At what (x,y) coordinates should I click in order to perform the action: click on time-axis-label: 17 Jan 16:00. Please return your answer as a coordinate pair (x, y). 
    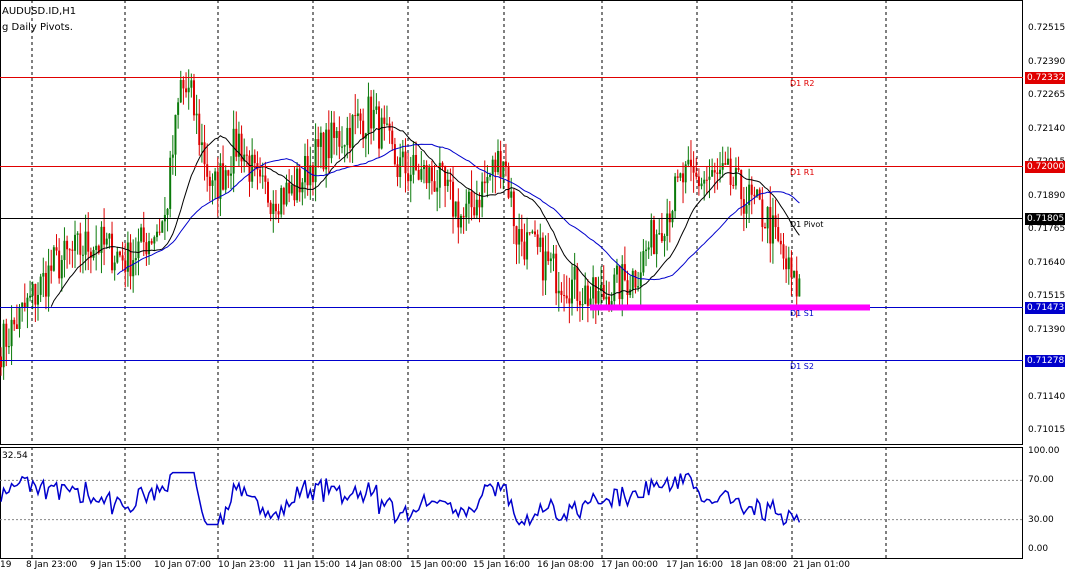
    Looking at the image, I should click on (694, 565).